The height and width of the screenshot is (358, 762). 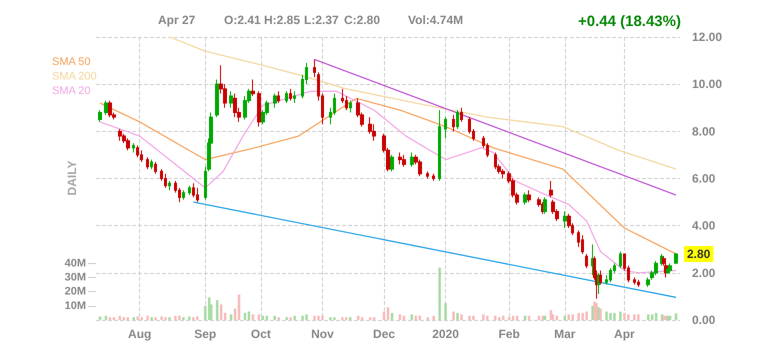 I want to click on y2-tick-label: 40M, so click(x=75, y=263).